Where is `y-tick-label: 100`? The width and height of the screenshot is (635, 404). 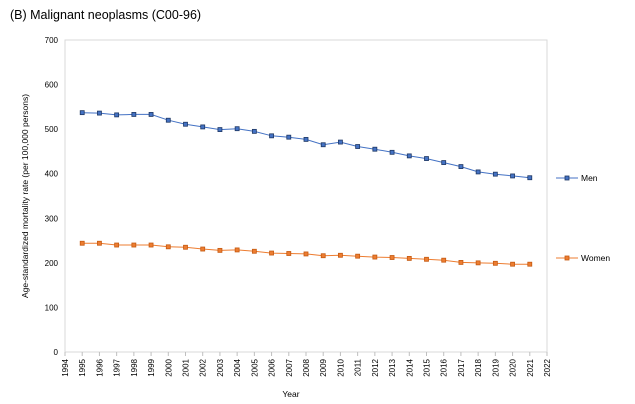
y-tick-label: 100 is located at coordinates (52, 307).